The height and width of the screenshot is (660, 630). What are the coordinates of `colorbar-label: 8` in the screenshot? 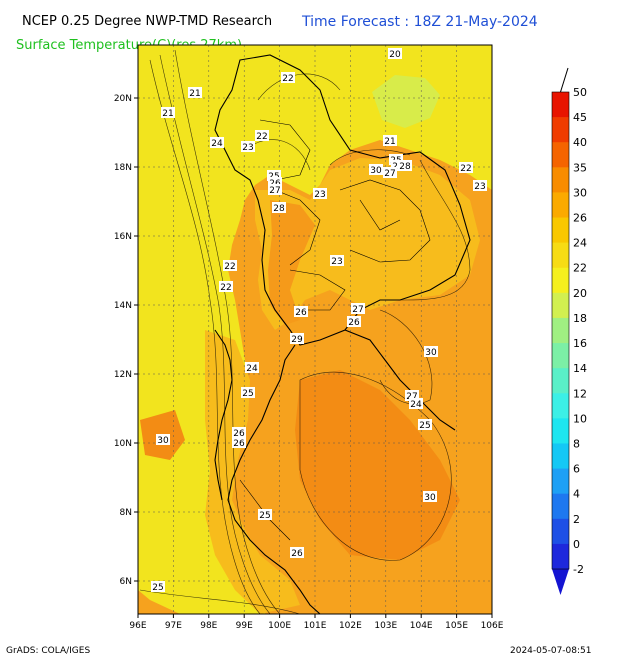 It's located at (576, 443).